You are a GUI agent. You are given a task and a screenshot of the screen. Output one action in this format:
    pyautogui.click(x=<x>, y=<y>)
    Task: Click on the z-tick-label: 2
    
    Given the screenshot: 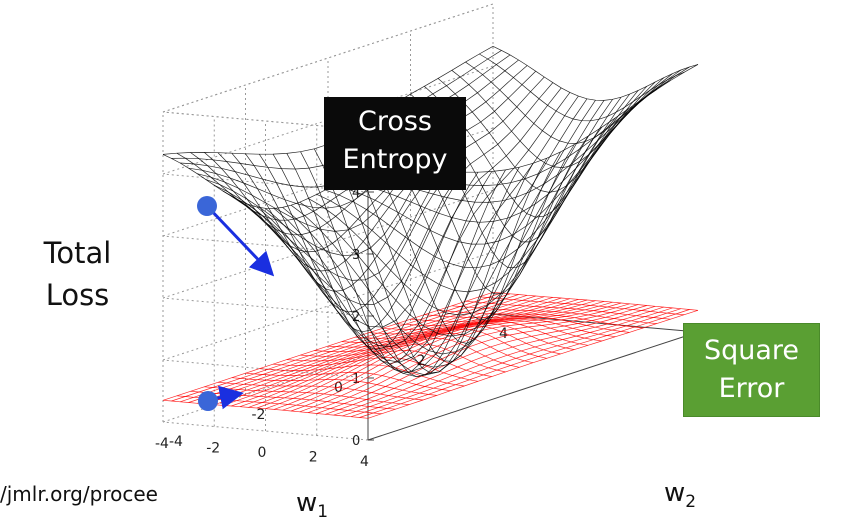 What is the action you would take?
    pyautogui.click(x=356, y=317)
    